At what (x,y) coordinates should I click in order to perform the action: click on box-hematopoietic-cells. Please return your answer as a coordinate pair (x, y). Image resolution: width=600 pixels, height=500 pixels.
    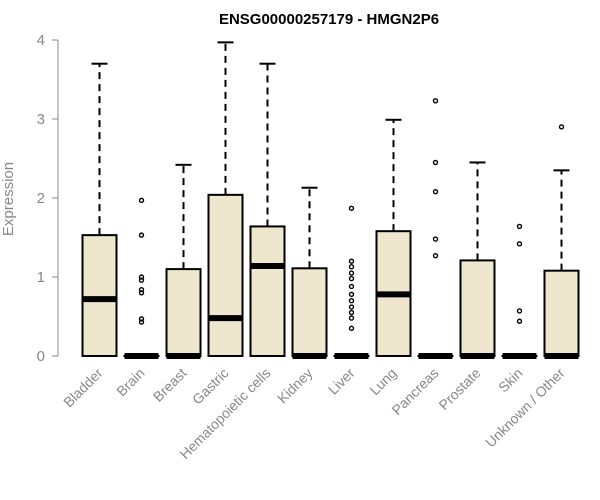
    Looking at the image, I should click on (267, 209).